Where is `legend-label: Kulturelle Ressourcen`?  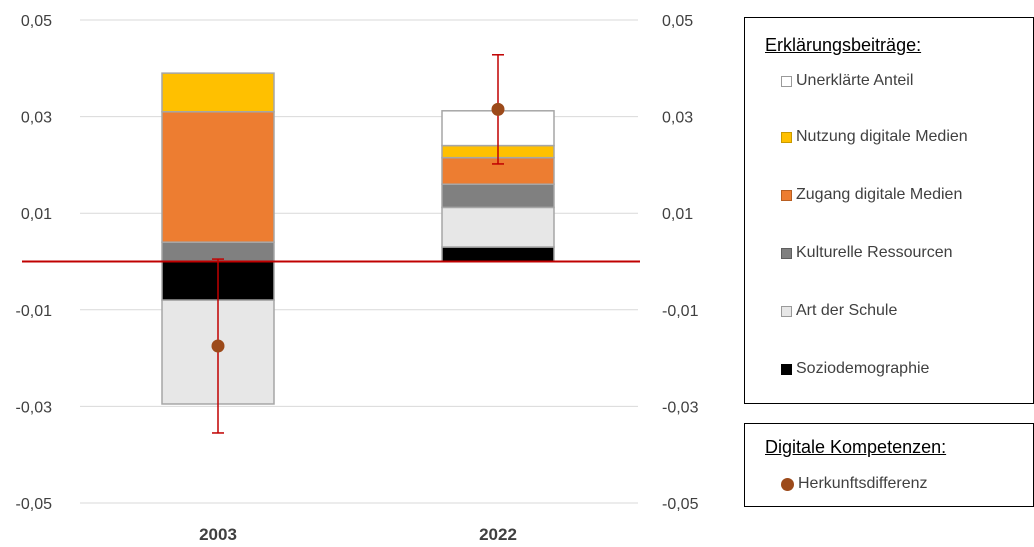 legend-label: Kulturelle Ressourcen is located at coordinates (874, 252).